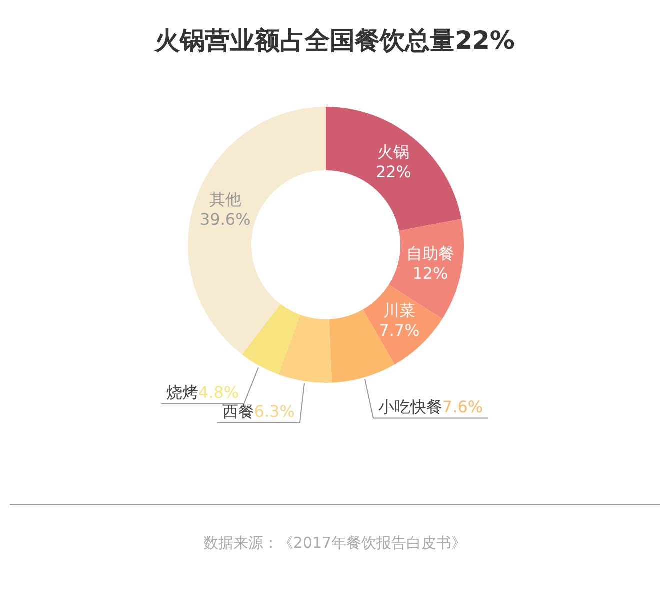 The image size is (670, 597). I want to click on data-label: 7.7%, so click(399, 330).